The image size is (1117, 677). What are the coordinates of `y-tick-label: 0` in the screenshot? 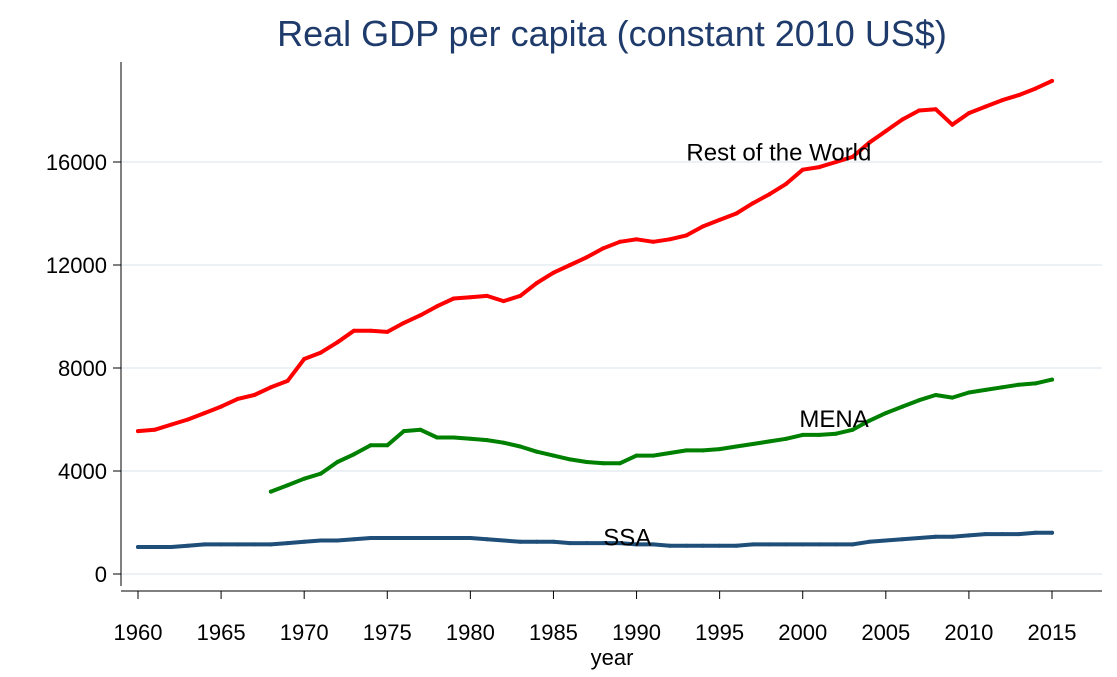 It's located at (101, 574).